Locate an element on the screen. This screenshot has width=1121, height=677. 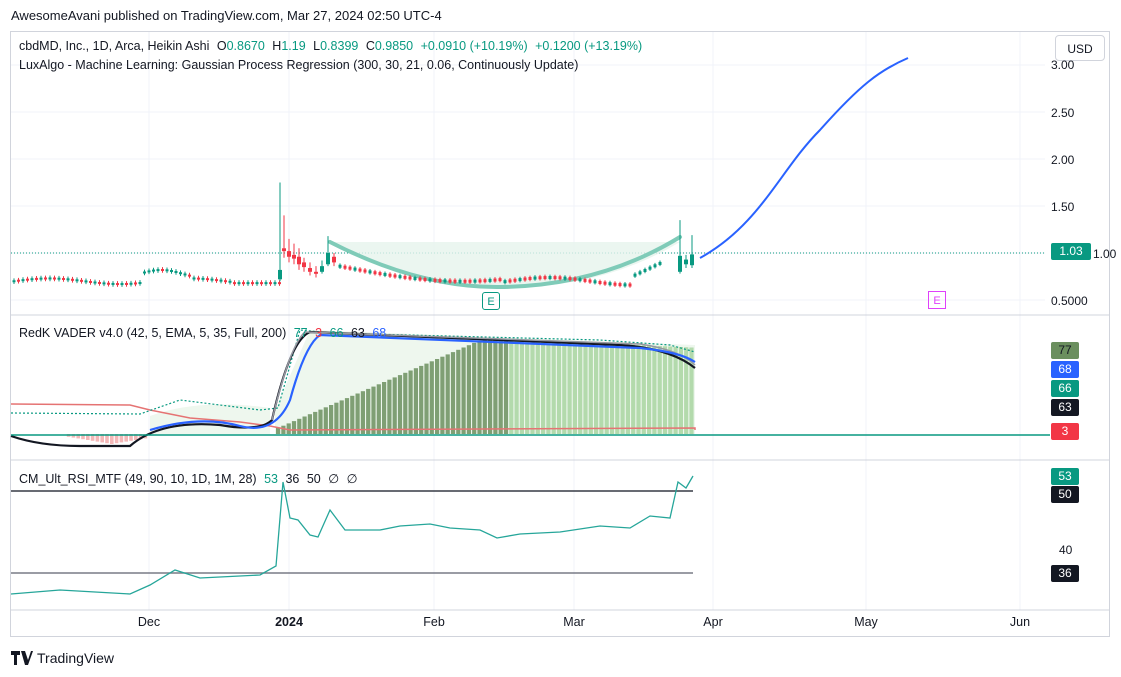
rsi-v5: ∅ is located at coordinates (352, 479).